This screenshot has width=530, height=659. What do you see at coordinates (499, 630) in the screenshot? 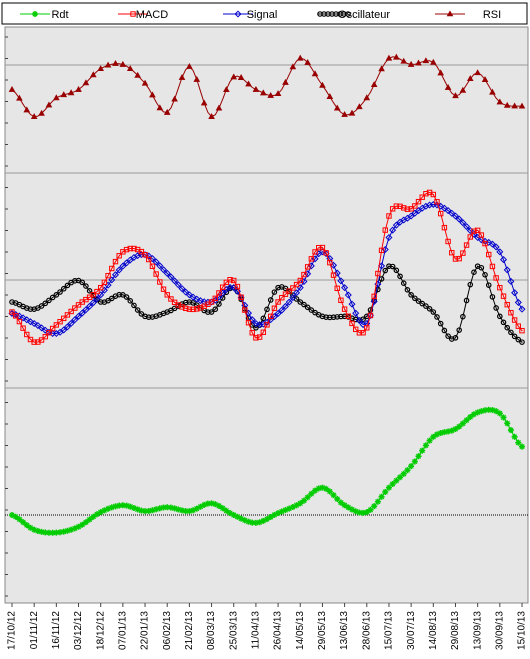
I see `x-tick-label: 30/09/13` at bounding box center [499, 630].